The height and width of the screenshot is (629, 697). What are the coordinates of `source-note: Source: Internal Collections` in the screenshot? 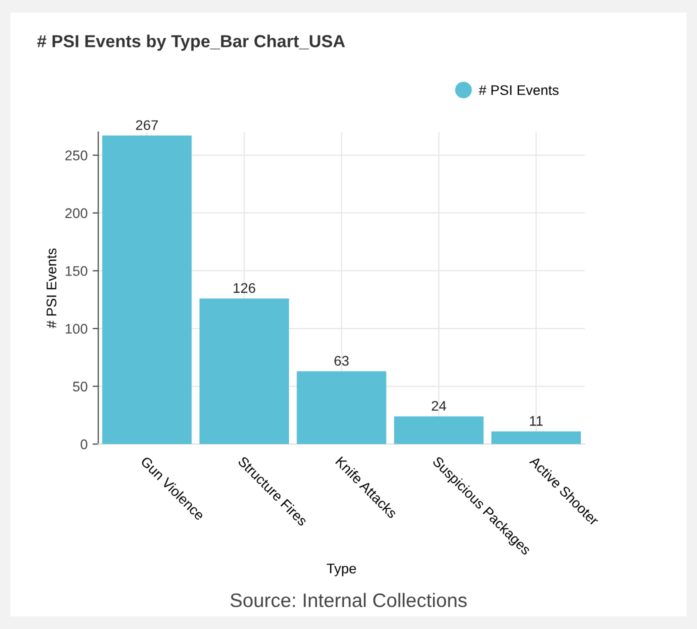 It's located at (348, 600).